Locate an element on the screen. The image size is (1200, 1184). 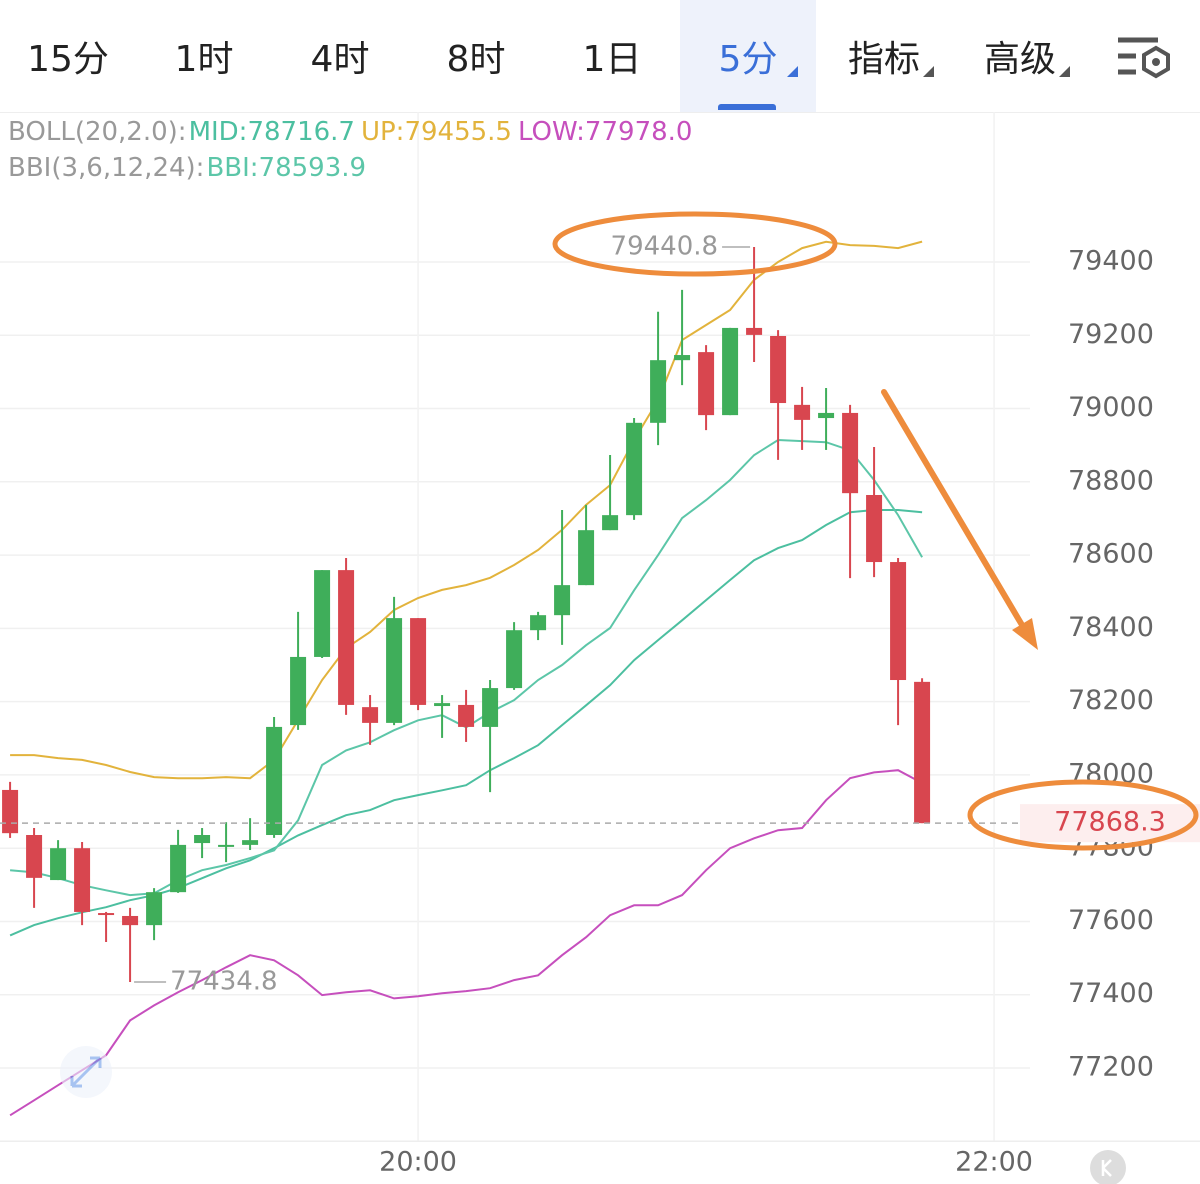
x-tick-label: 20:00 is located at coordinates (418, 1162).